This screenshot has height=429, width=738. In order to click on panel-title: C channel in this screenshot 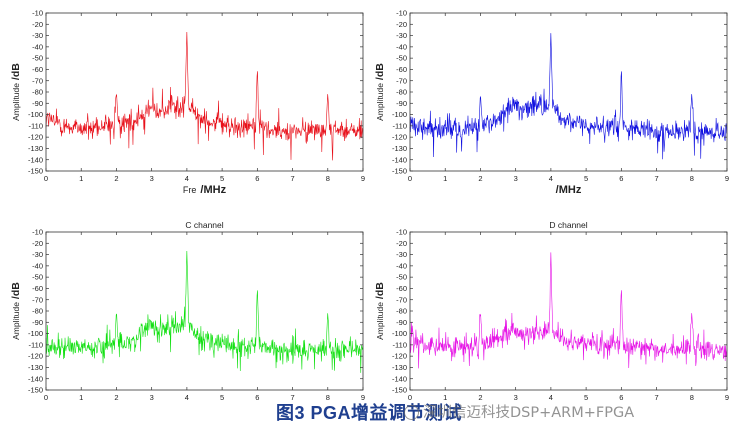, I will do `click(204, 225)`.